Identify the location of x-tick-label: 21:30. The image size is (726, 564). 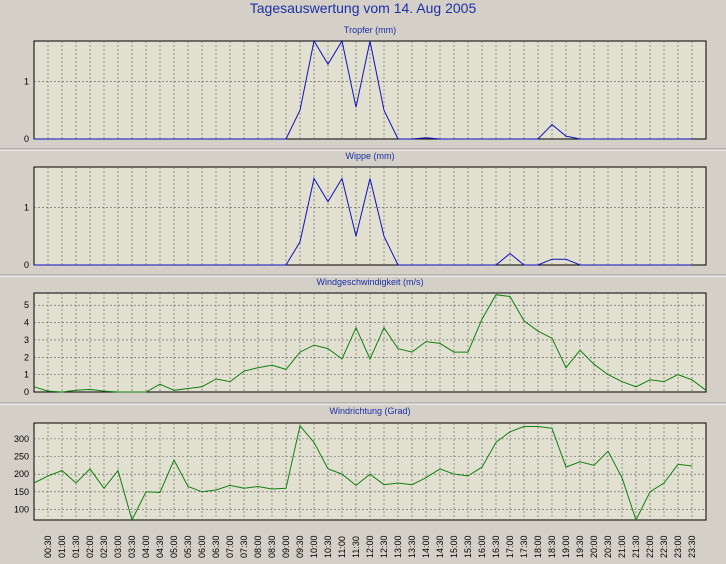
(636, 546).